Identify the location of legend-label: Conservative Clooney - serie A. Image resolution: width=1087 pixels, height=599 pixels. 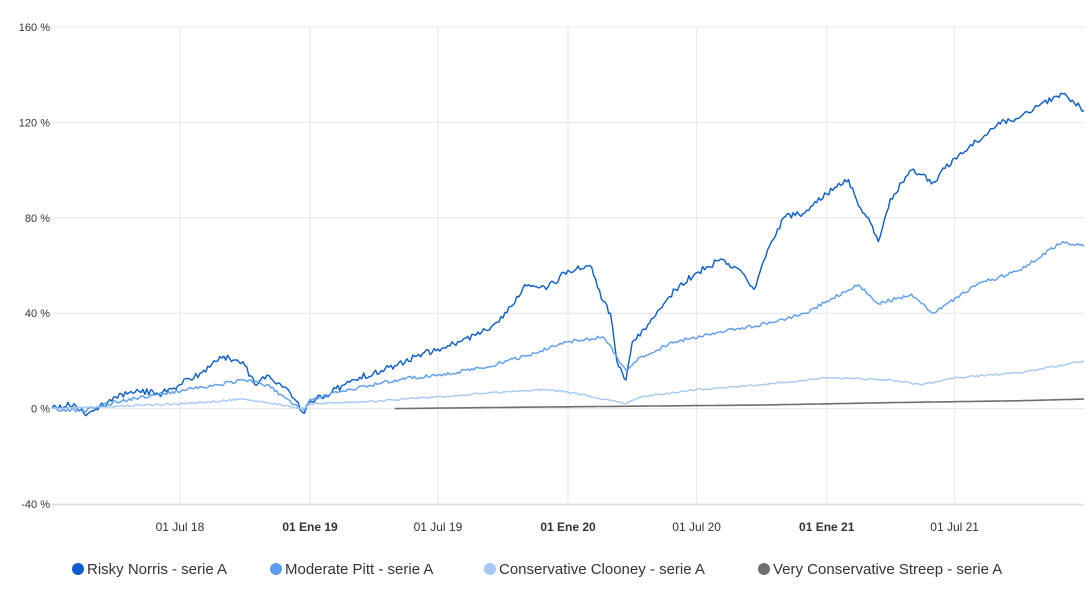
(602, 569).